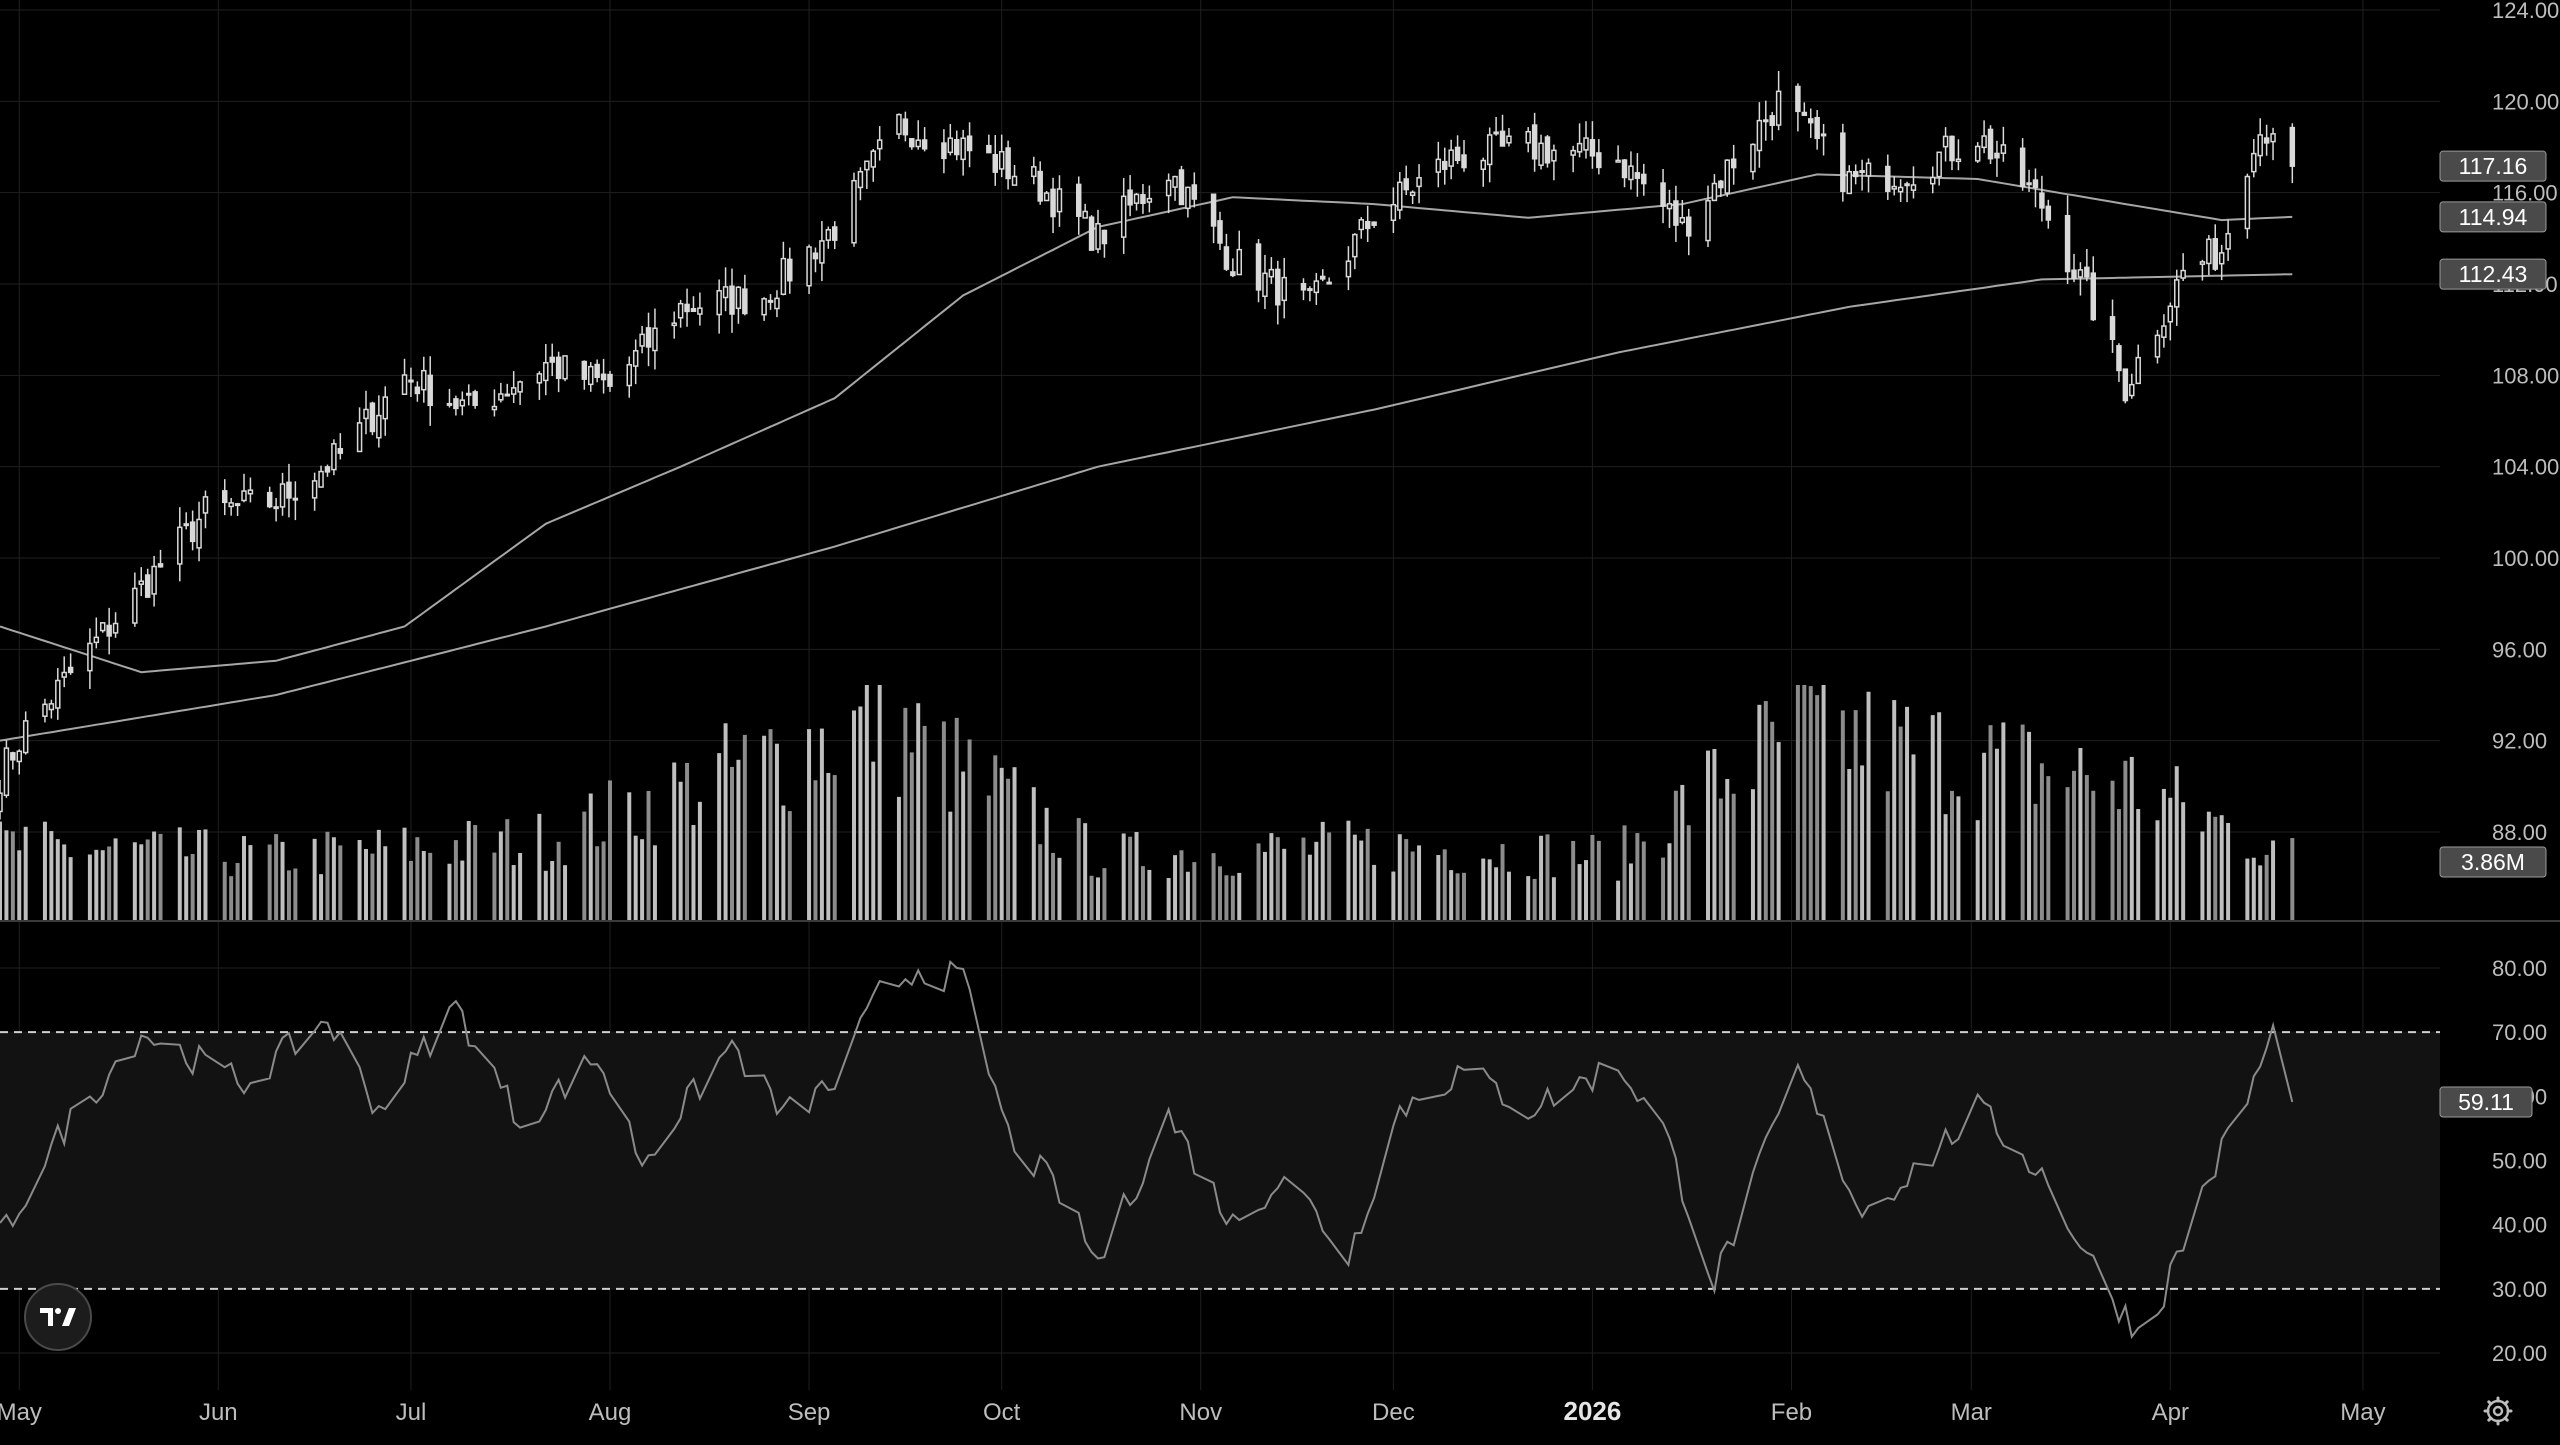 Image resolution: width=2560 pixels, height=1445 pixels. What do you see at coordinates (2519, 968) in the screenshot?
I see `rsi-tick-label: 80.00` at bounding box center [2519, 968].